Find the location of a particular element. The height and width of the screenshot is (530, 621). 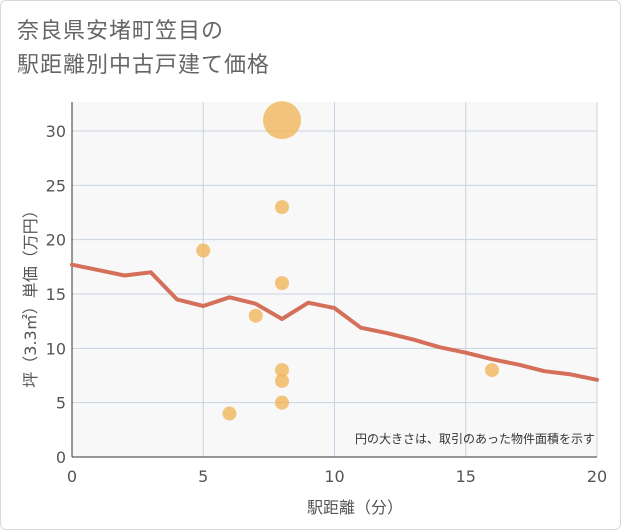

title-line-2: 駅距離別中古戸建て価格 is located at coordinates (144, 65).